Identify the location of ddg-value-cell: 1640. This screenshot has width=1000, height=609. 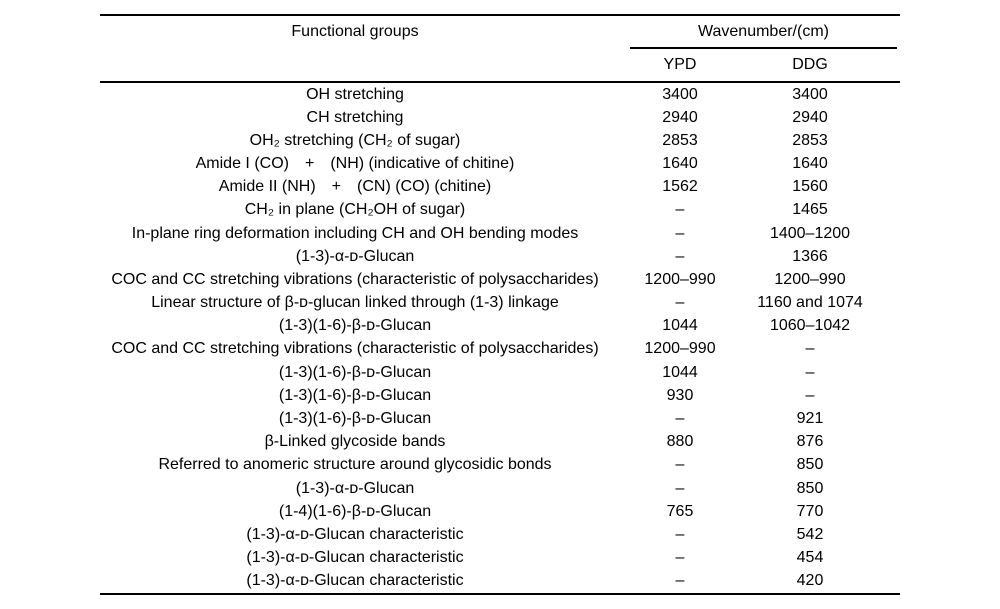
(810, 164).